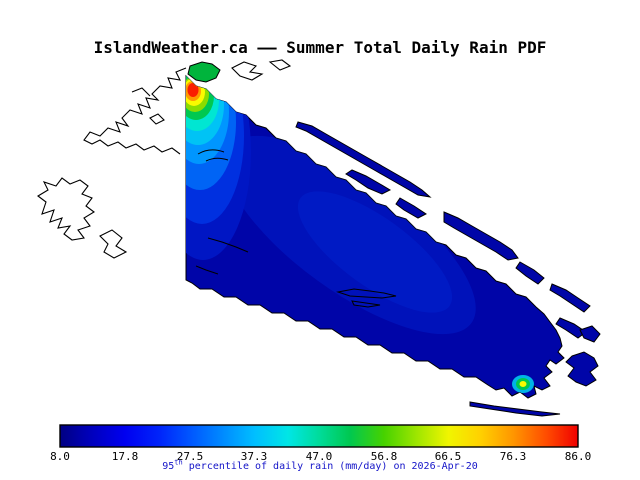 The height and width of the screenshot is (480, 640). I want to click on colorbar-tick: 76.3, so click(513, 456).